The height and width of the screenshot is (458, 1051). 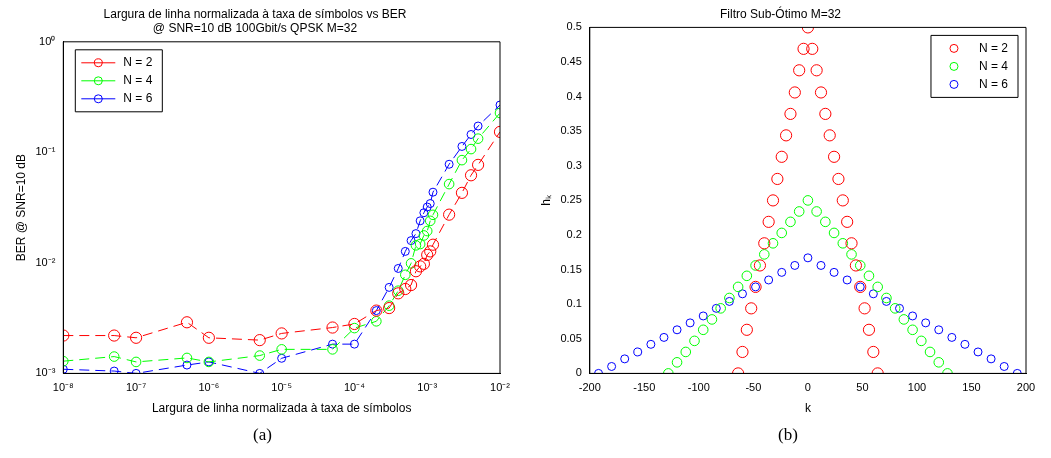 I want to click on x-tick-label: 150, so click(x=971, y=387).